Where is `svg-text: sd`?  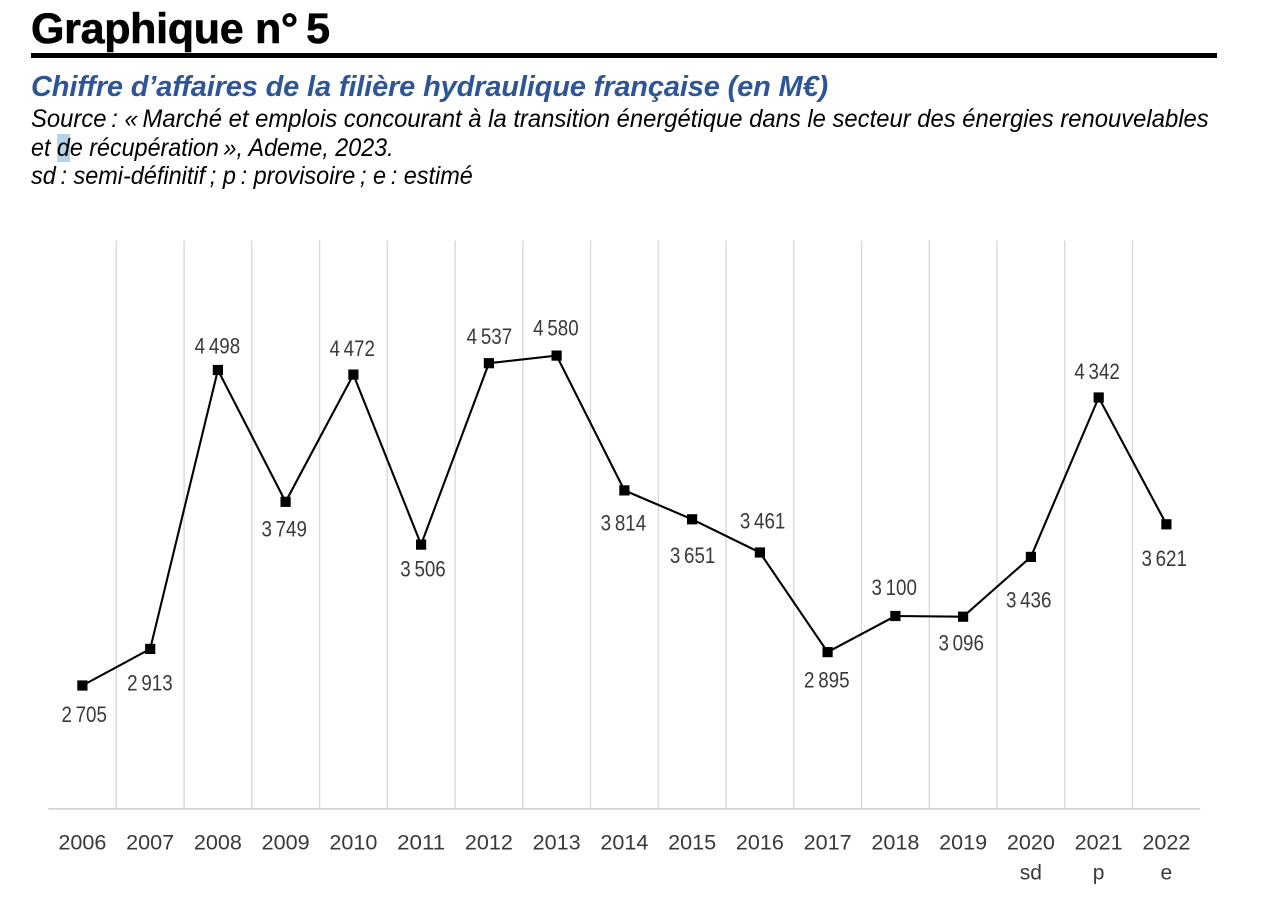 svg-text: sd is located at coordinates (1031, 873).